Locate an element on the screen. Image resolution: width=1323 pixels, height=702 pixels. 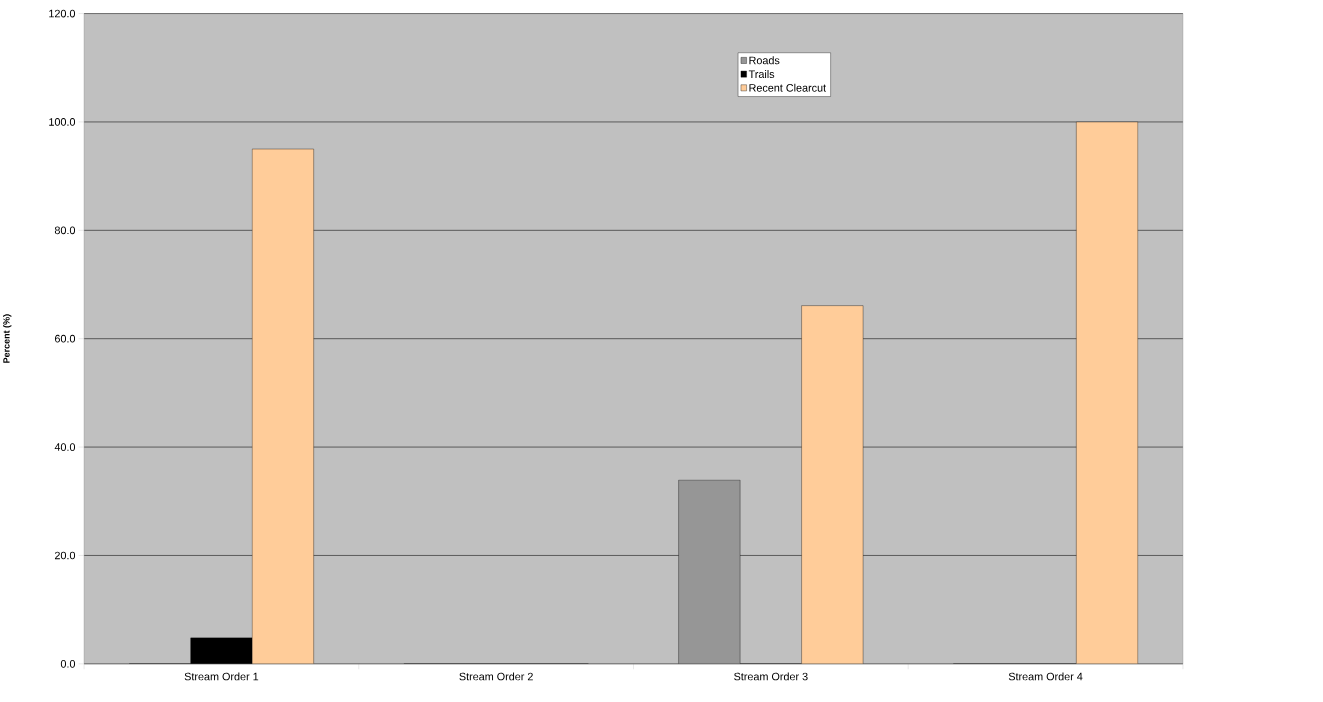
legend-label: Trails is located at coordinates (761, 74).